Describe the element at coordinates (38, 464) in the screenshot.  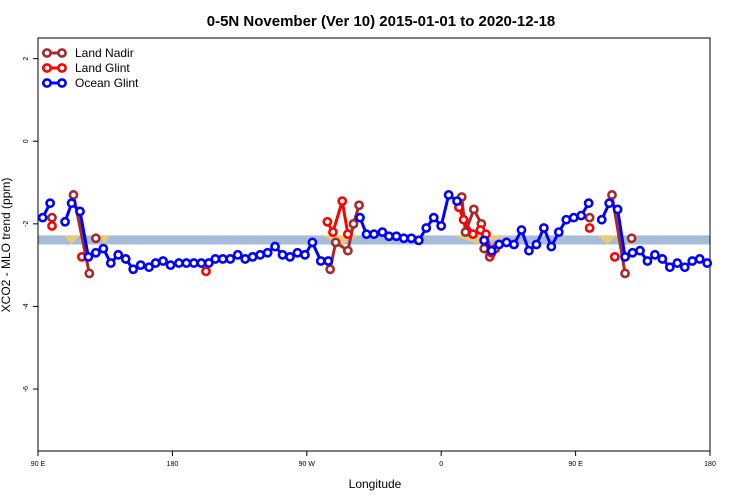
I see `x-tick-label-0: 90 E` at that location.